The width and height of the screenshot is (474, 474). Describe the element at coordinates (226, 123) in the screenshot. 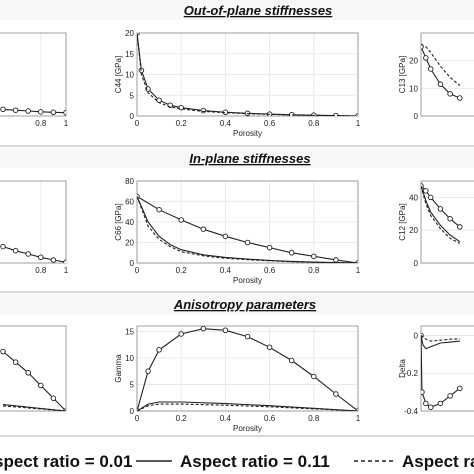

I see `x-tick-label: 0.4` at that location.